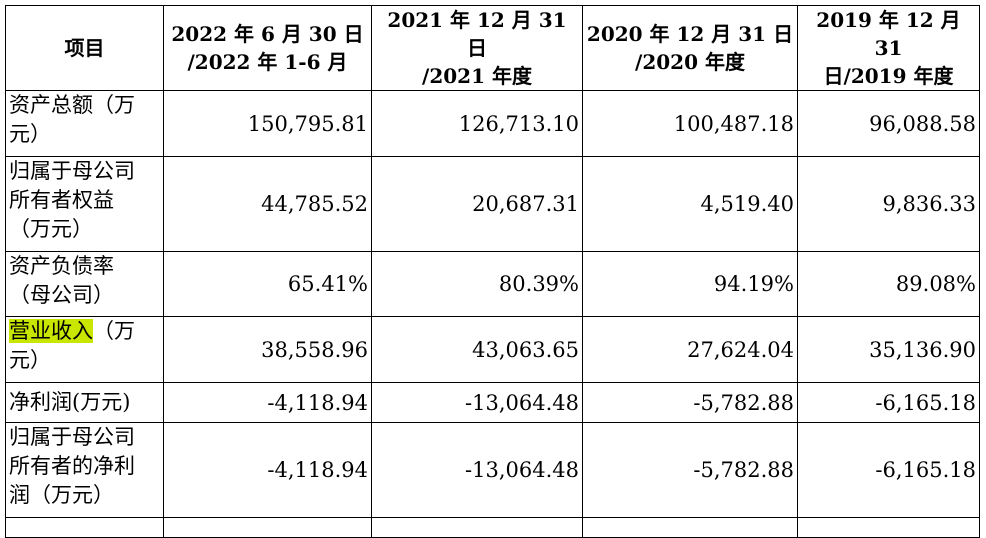  Describe the element at coordinates (477, 204) in the screenshot. I see `cell-2021: 20,687.31` at that location.